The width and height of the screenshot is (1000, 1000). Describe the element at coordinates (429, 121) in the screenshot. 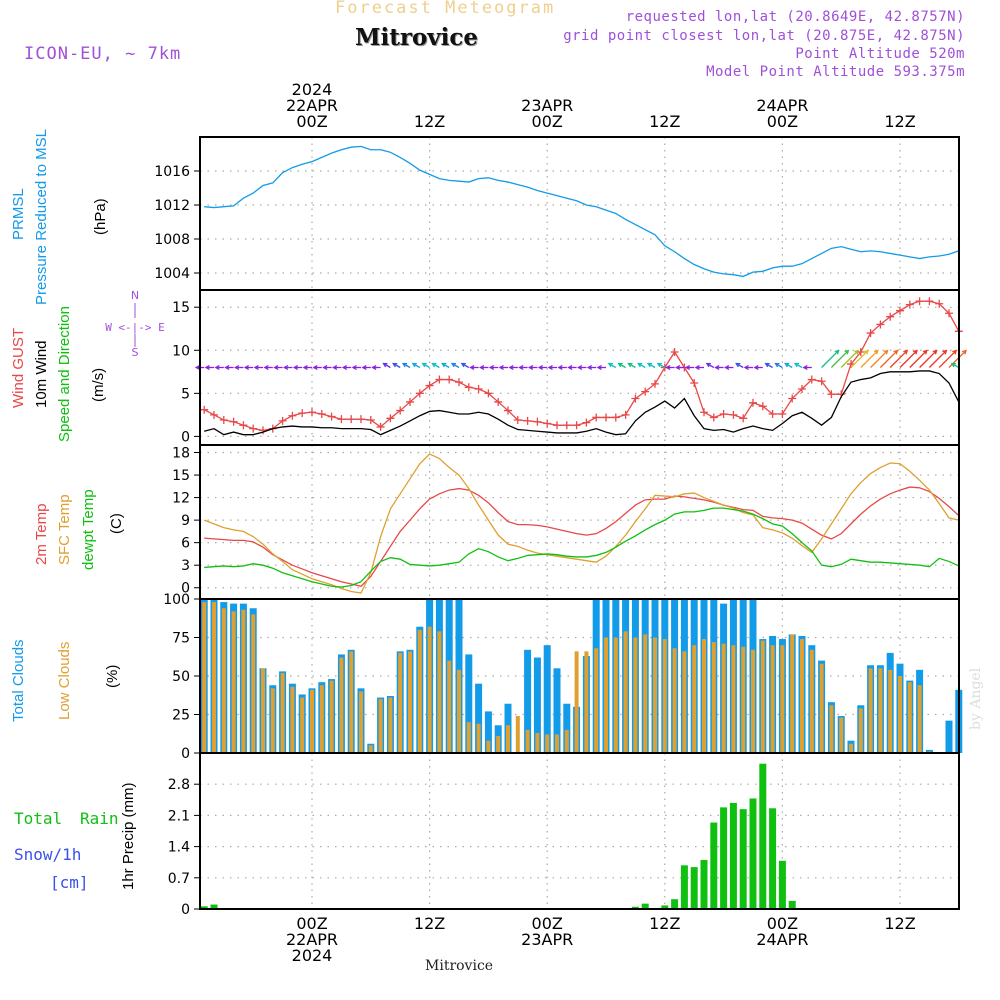

I see `top-time-label: 12Z` at that location.